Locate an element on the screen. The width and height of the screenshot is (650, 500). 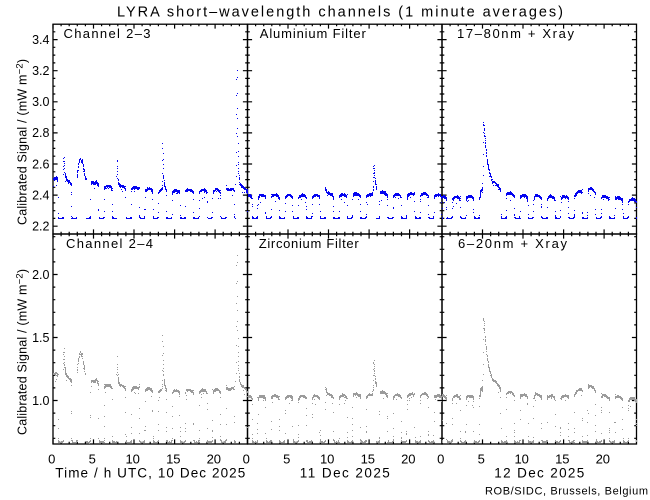
svg-text: 2.0 is located at coordinates (40, 275).